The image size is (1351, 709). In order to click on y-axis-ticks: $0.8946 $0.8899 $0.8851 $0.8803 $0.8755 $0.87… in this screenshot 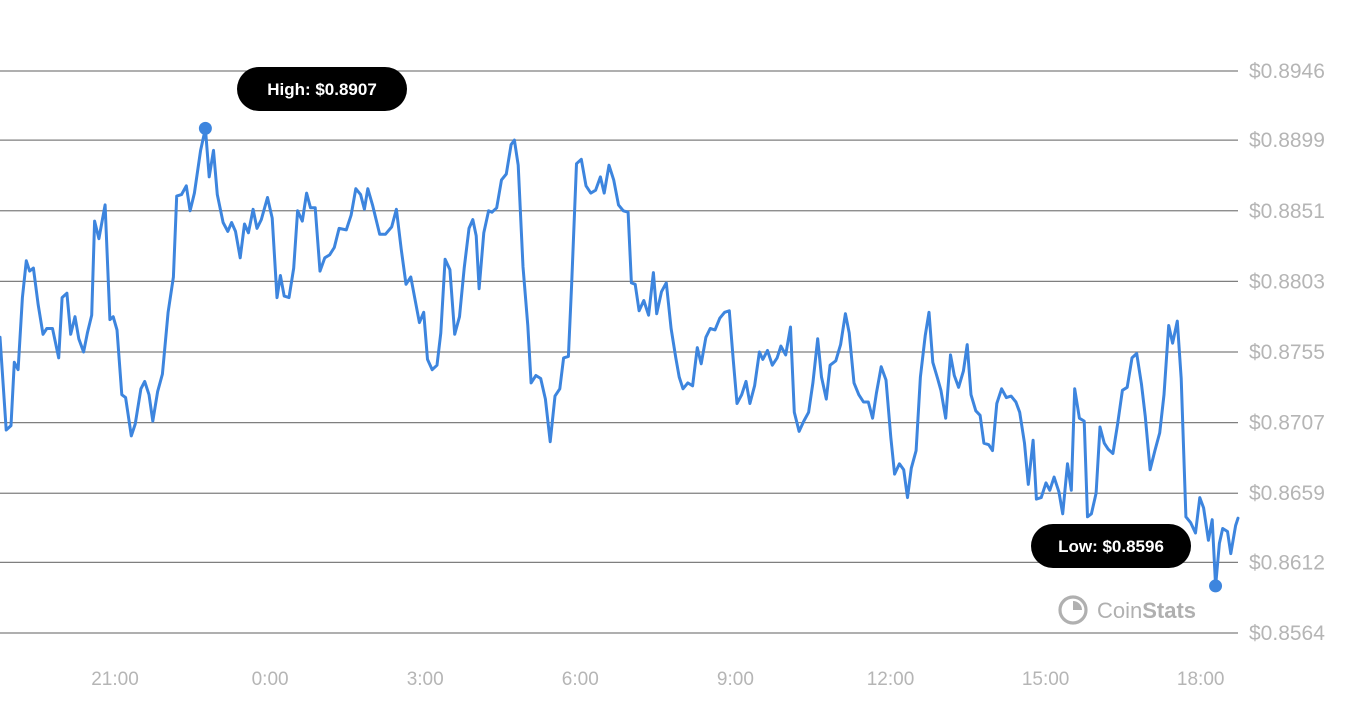, I will do `click(1287, 352)`.